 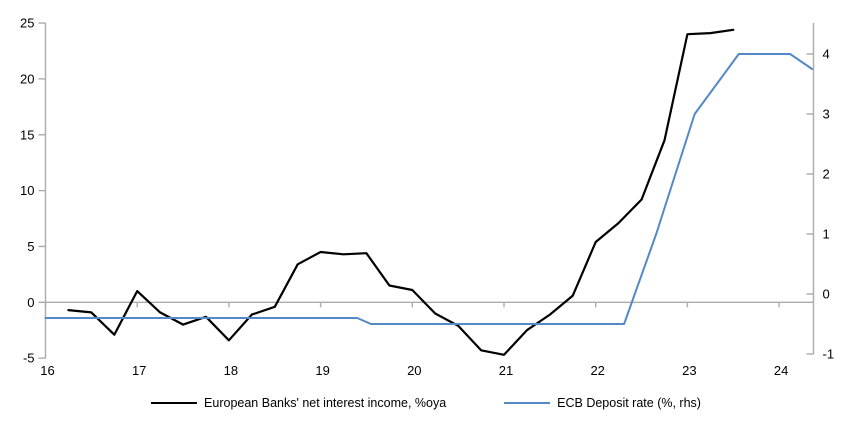 What do you see at coordinates (629, 403) in the screenshot?
I see `ecb-legend-label: ECB Deposit rate (%, rhs)` at bounding box center [629, 403].